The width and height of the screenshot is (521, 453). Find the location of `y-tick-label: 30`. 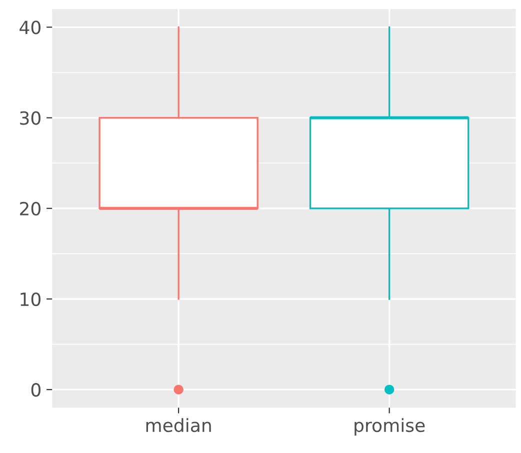

y-tick-label: 30 is located at coordinates (30, 118).